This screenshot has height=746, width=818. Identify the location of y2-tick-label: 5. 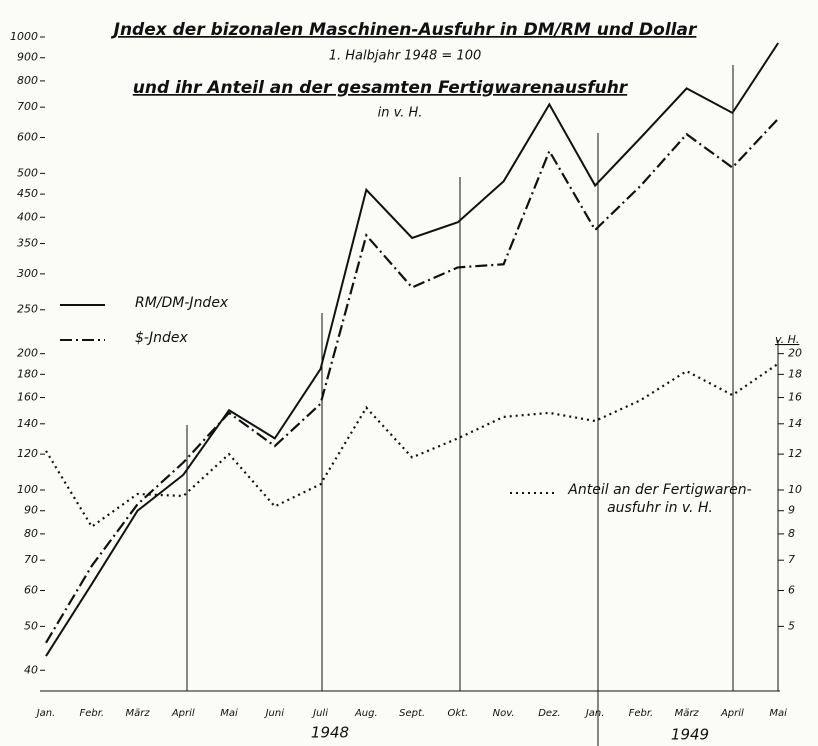
(791, 625).